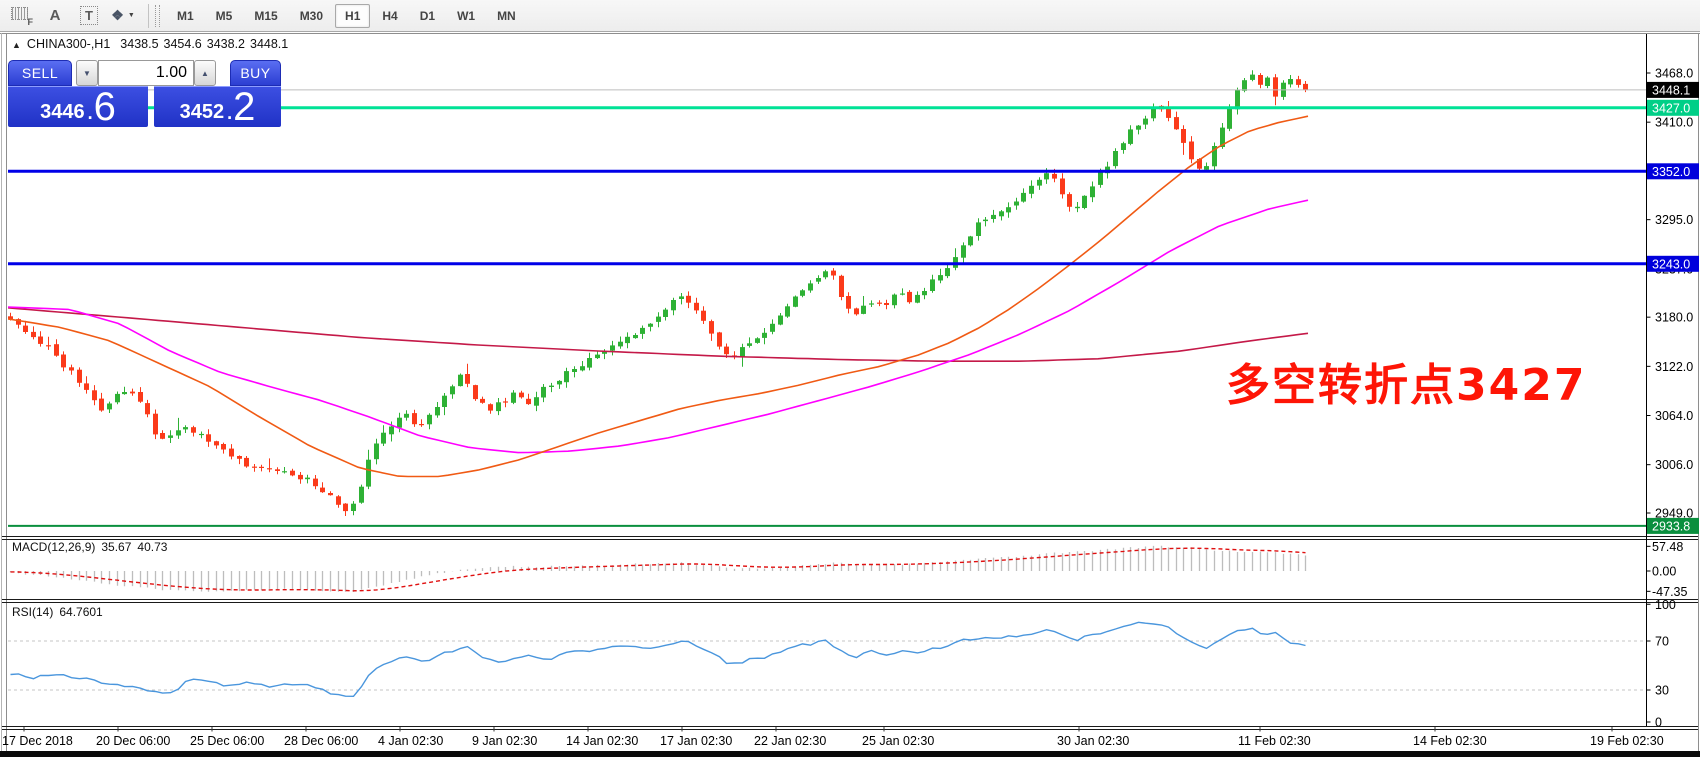 This screenshot has height=757, width=1700. I want to click on volume-decrease-button: ▼, so click(87, 73).